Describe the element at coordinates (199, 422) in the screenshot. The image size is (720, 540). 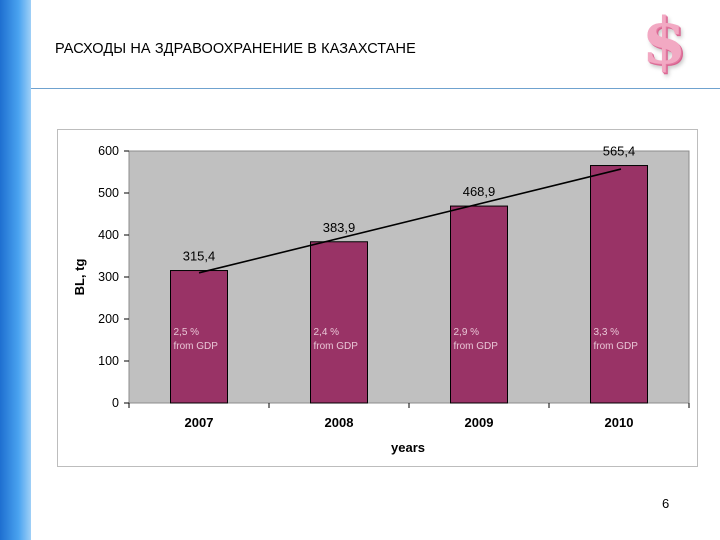
I see `x-tick-label: 2007` at that location.